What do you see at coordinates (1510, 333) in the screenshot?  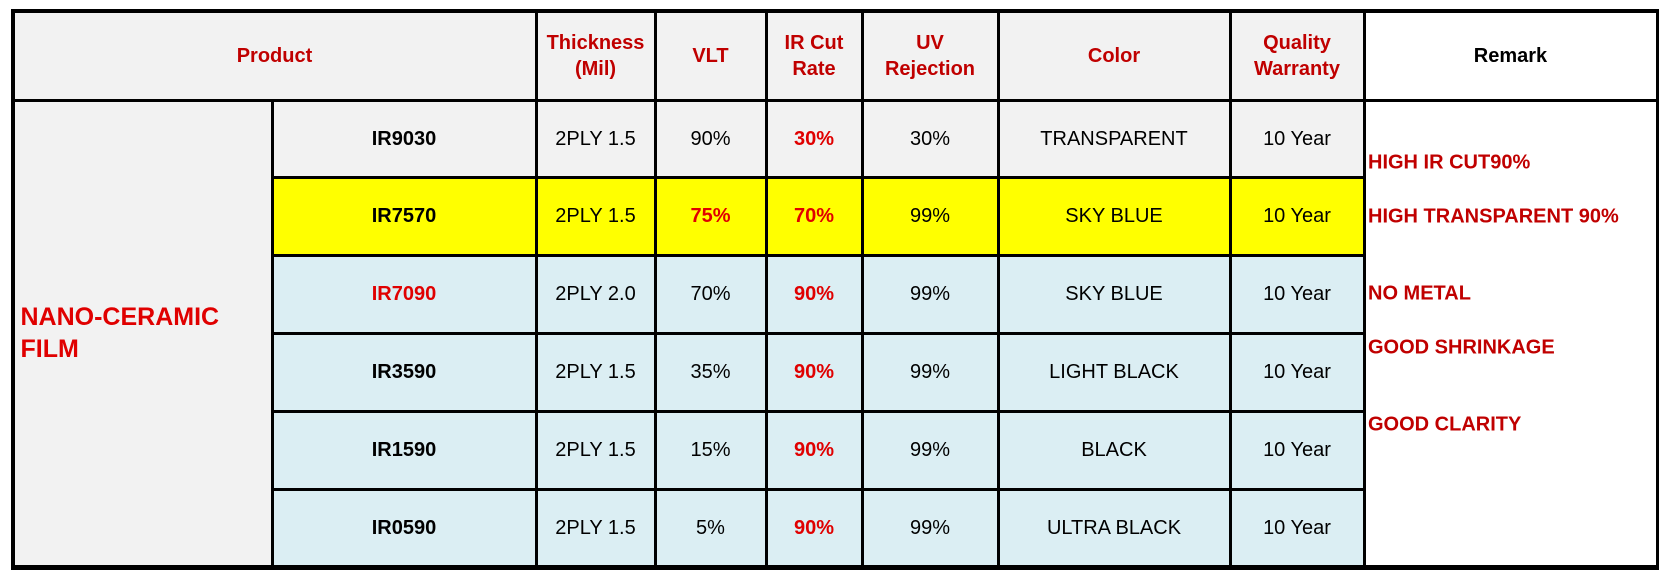 I see `remark-cell` at bounding box center [1510, 333].